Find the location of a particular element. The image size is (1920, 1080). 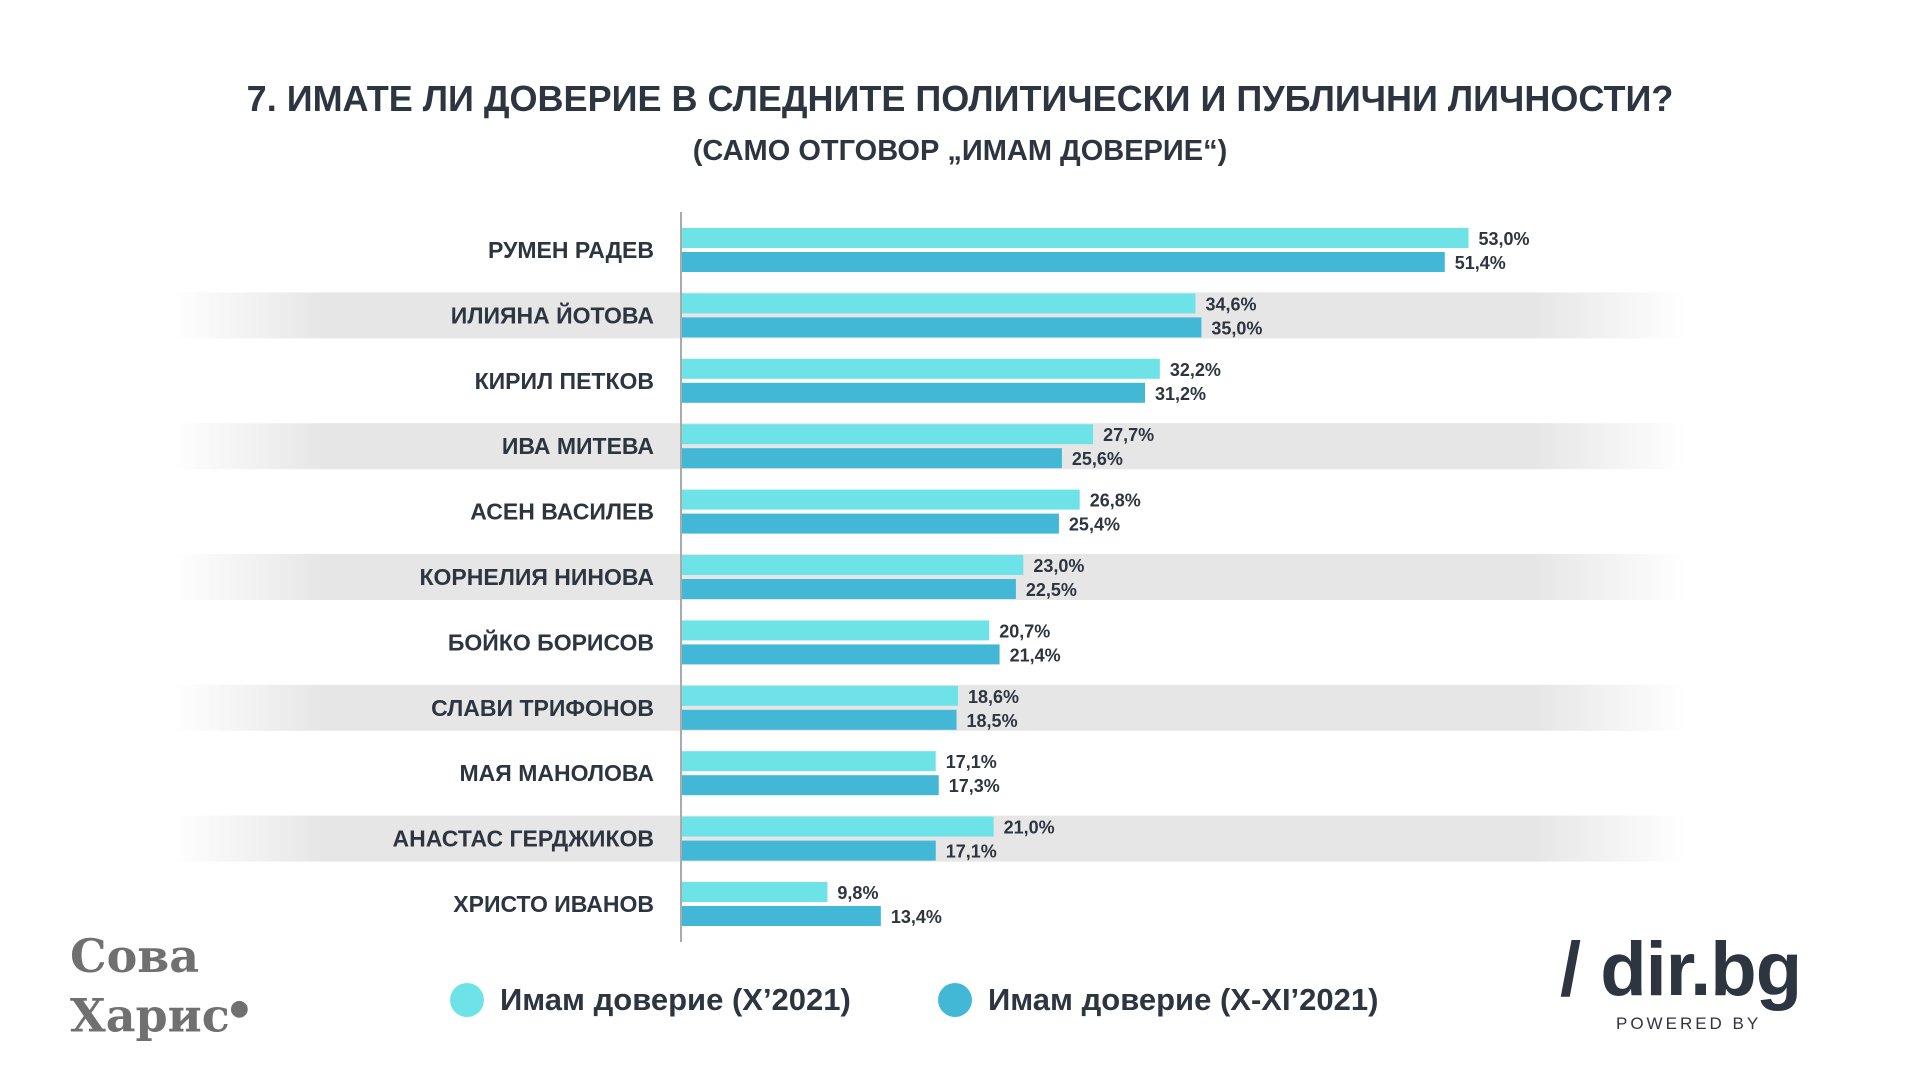

sova-haris-logo: Сова Харис● is located at coordinates (159, 986).